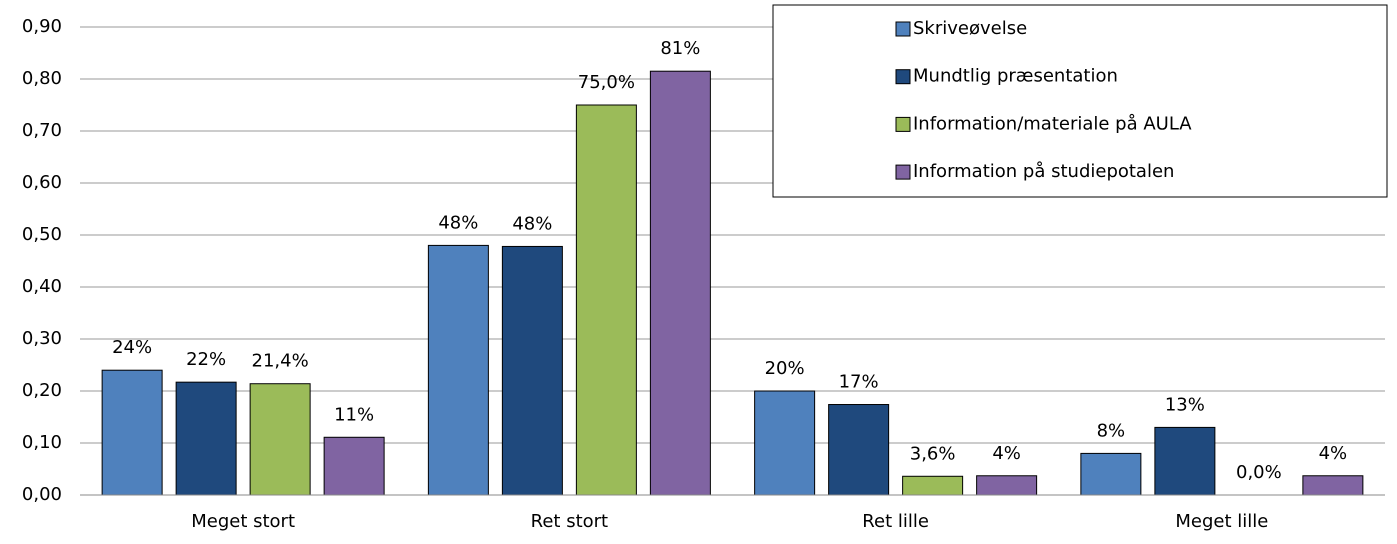  What do you see at coordinates (859, 382) in the screenshot?
I see `data-label: 17%` at bounding box center [859, 382].